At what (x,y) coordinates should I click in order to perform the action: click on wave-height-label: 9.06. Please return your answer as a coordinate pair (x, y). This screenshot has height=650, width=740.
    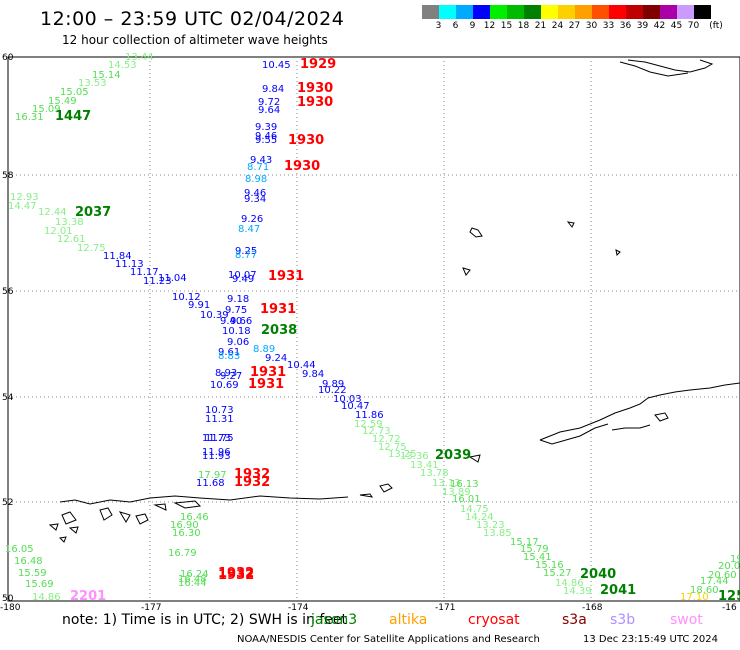
    Looking at the image, I should click on (238, 342).